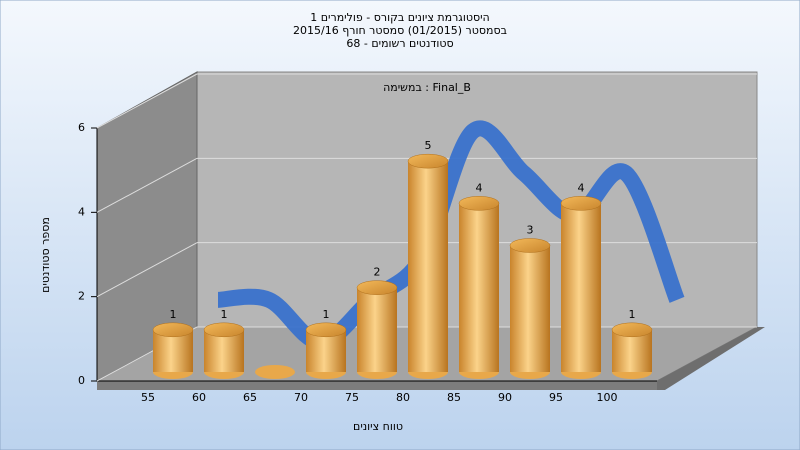 The image size is (800, 450). What do you see at coordinates (377, 272) in the screenshot?
I see `value-label: 2` at bounding box center [377, 272].